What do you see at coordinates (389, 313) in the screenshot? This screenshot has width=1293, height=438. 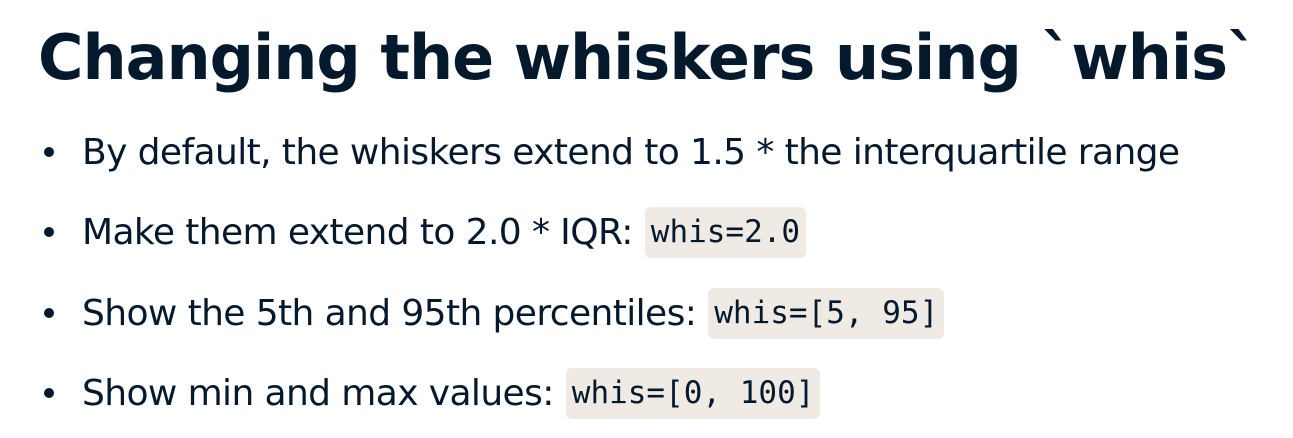 I see `bullet-text: Show the 5th and 95th percentiles:` at bounding box center [389, 313].